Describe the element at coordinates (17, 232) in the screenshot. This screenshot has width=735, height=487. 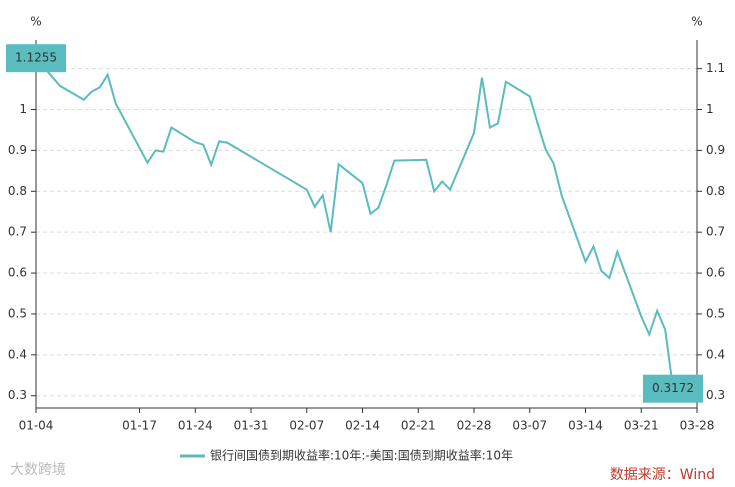
I see `y-tick-label: 0.7` at that location.